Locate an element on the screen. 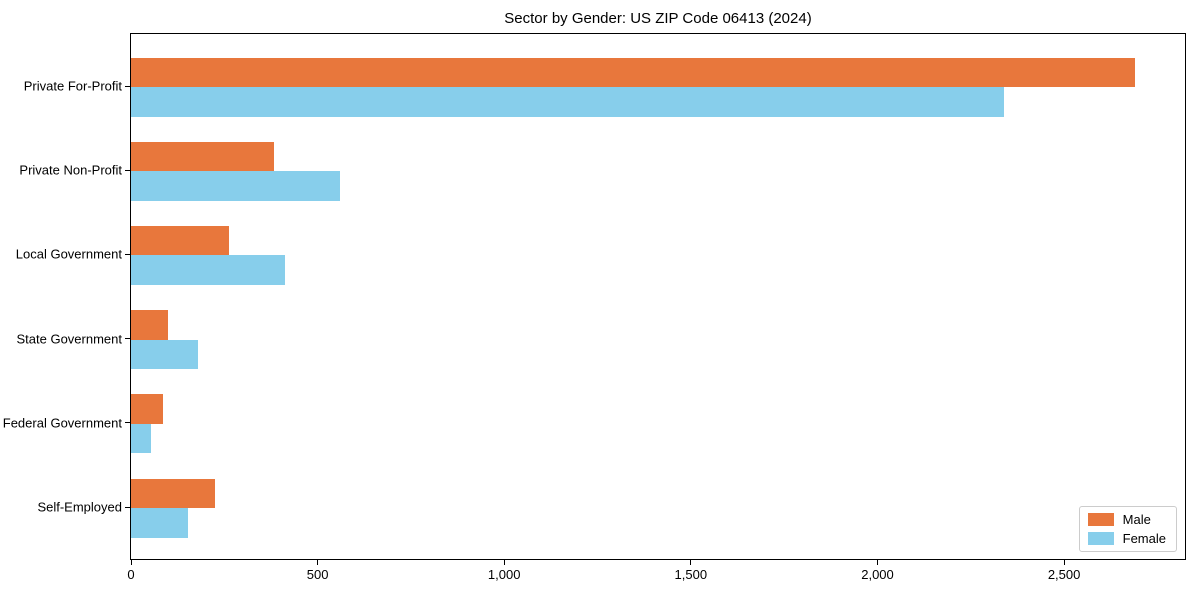 Image resolution: width=1200 pixels, height=600 pixels. x-tick-label: 2,500 is located at coordinates (1064, 574).